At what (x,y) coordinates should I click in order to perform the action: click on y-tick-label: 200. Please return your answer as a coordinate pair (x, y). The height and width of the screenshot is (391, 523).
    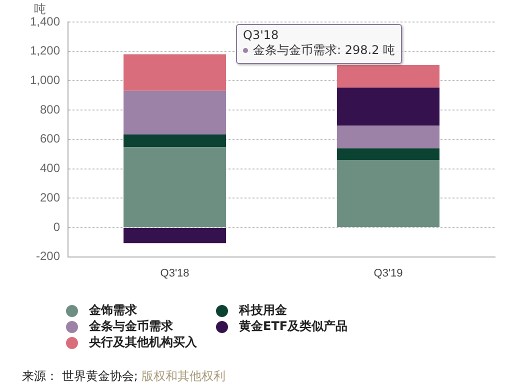
    Looking at the image, I should click on (50, 197).